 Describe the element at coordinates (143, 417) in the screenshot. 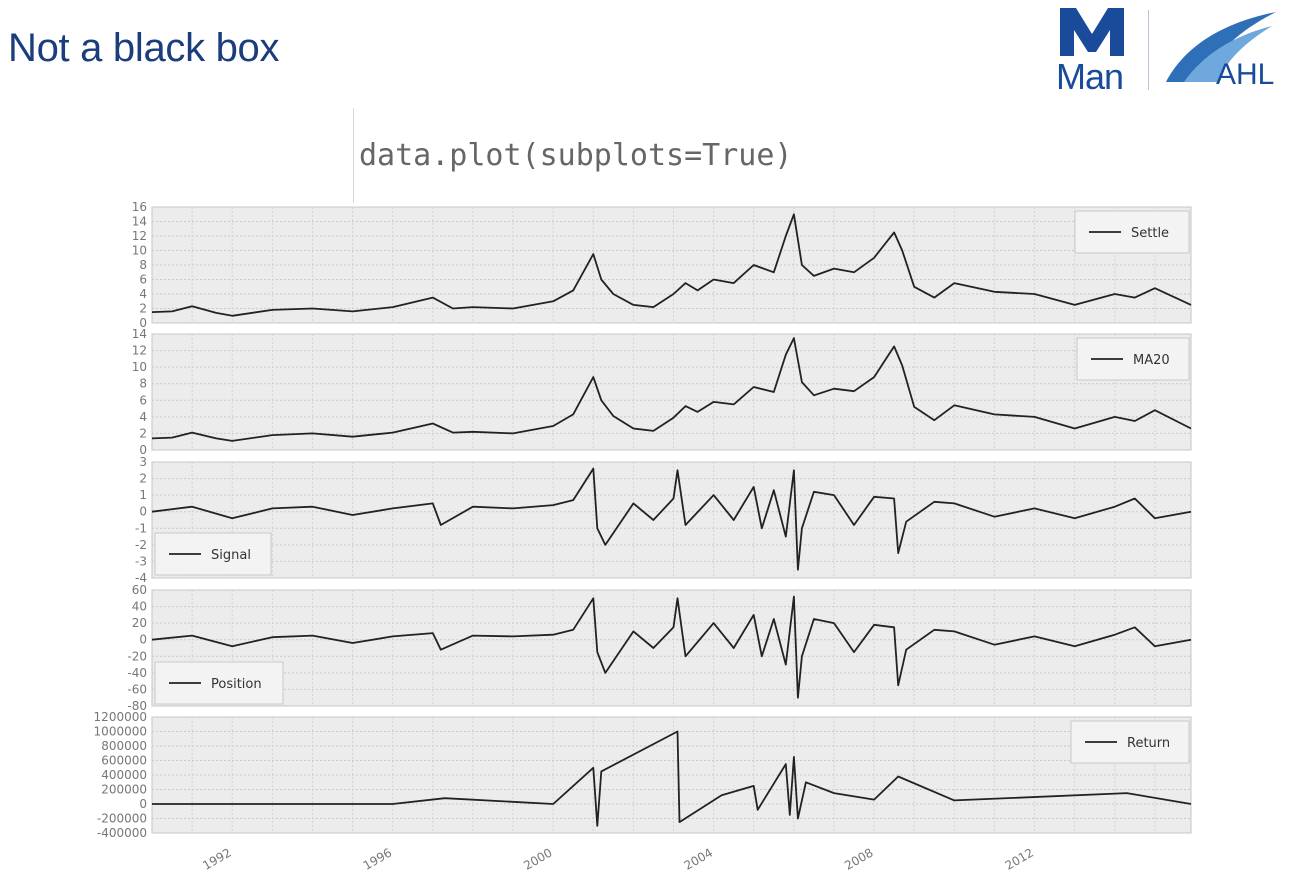

I see `ma20-y-tick-label: 4` at that location.